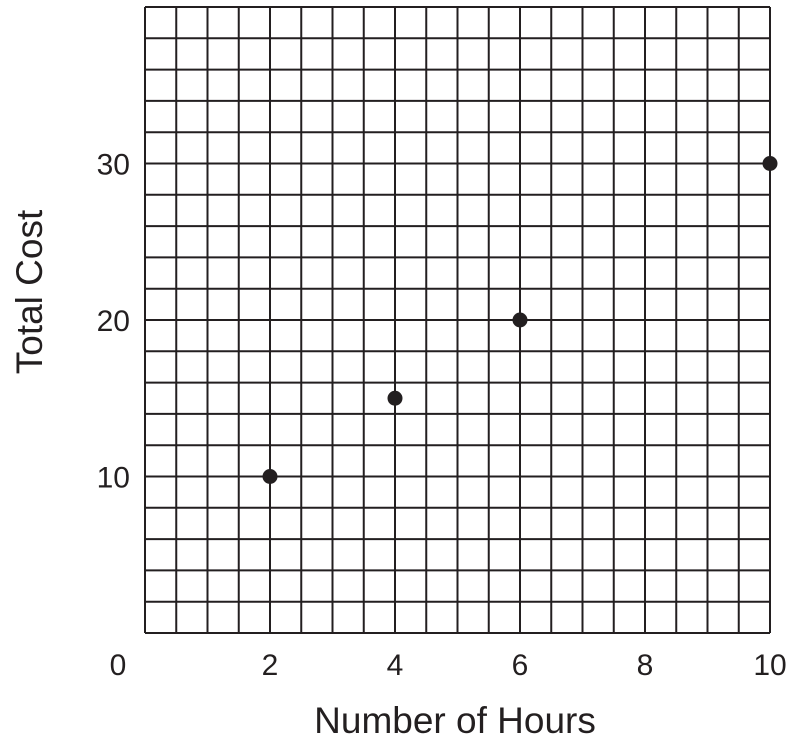 The width and height of the screenshot is (804, 745). Describe the element at coordinates (455, 720) in the screenshot. I see `x-axis-label: Number of Hours` at that location.